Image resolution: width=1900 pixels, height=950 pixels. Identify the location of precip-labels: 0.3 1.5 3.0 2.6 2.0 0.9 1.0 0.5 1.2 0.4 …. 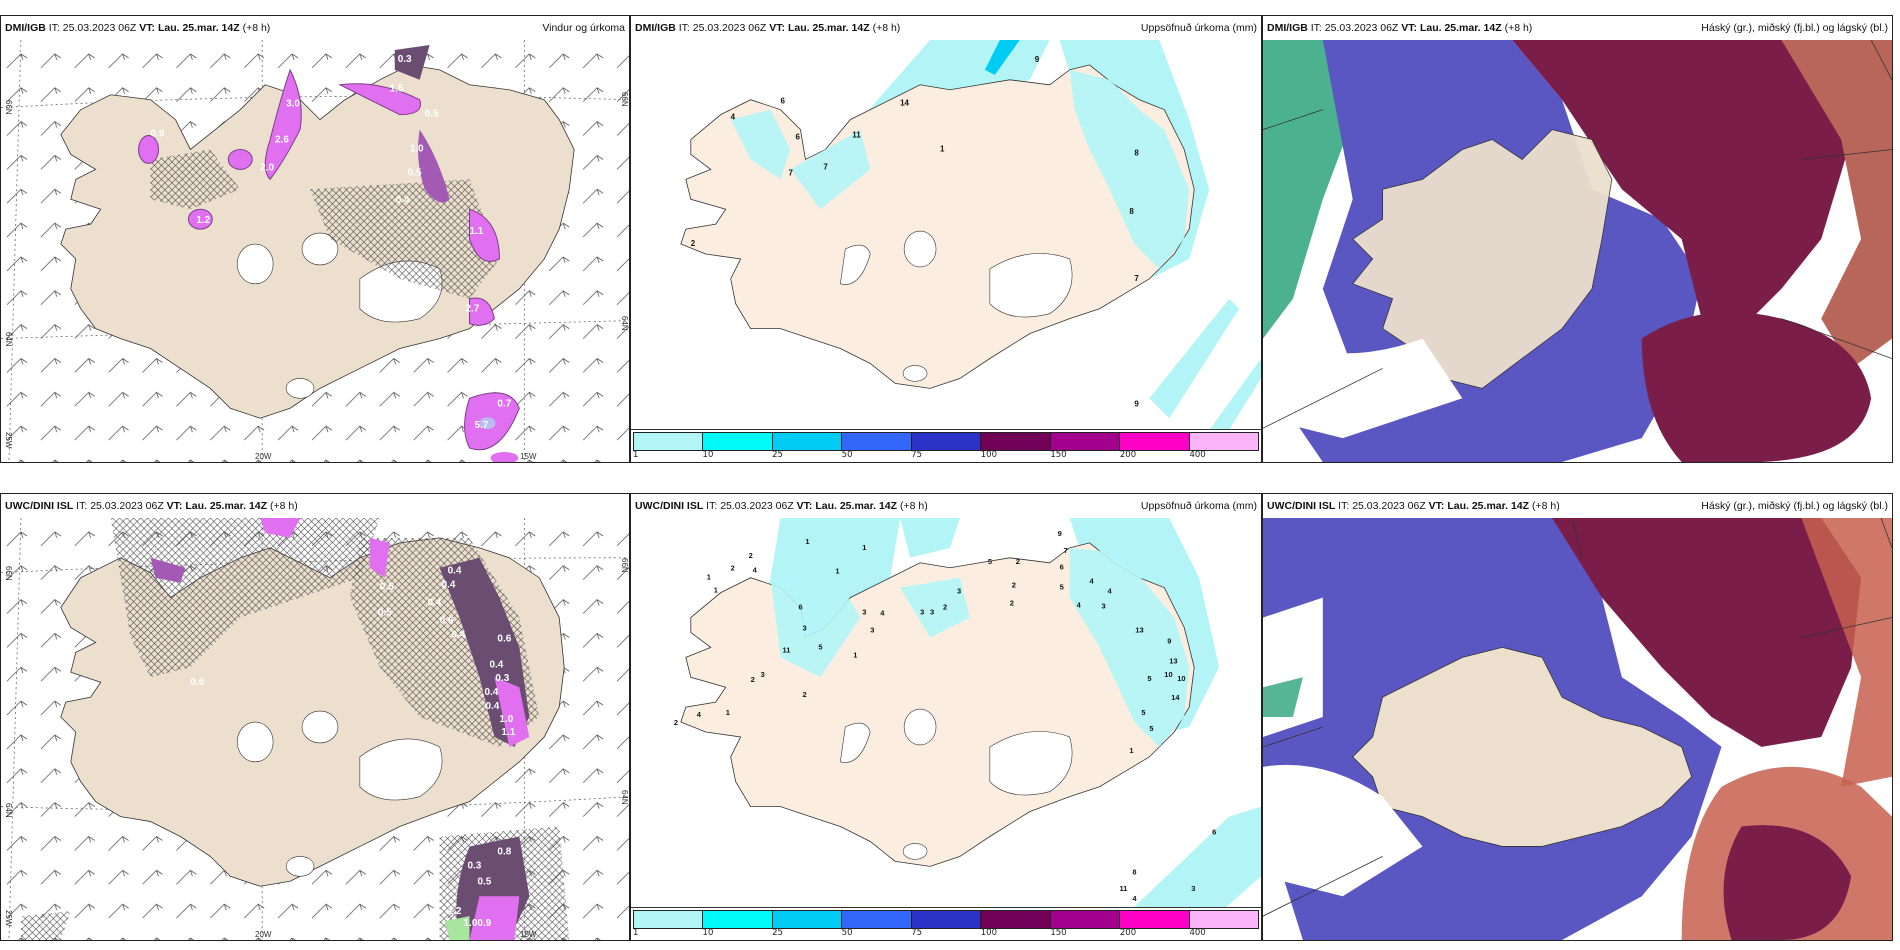
(331, 242).